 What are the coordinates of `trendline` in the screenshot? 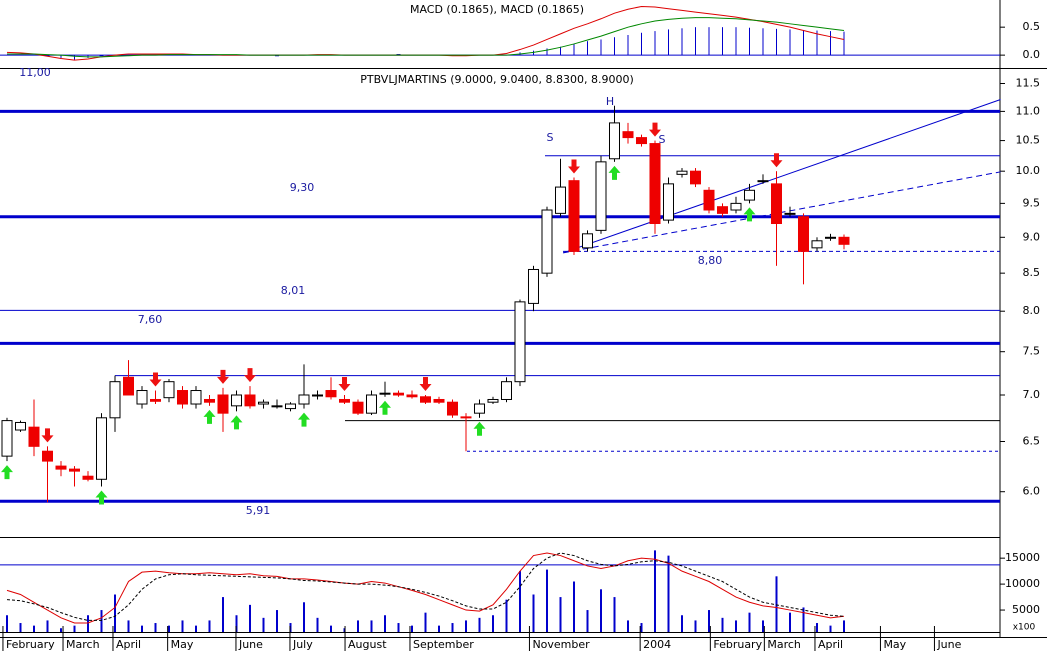 It's located at (782, 176).